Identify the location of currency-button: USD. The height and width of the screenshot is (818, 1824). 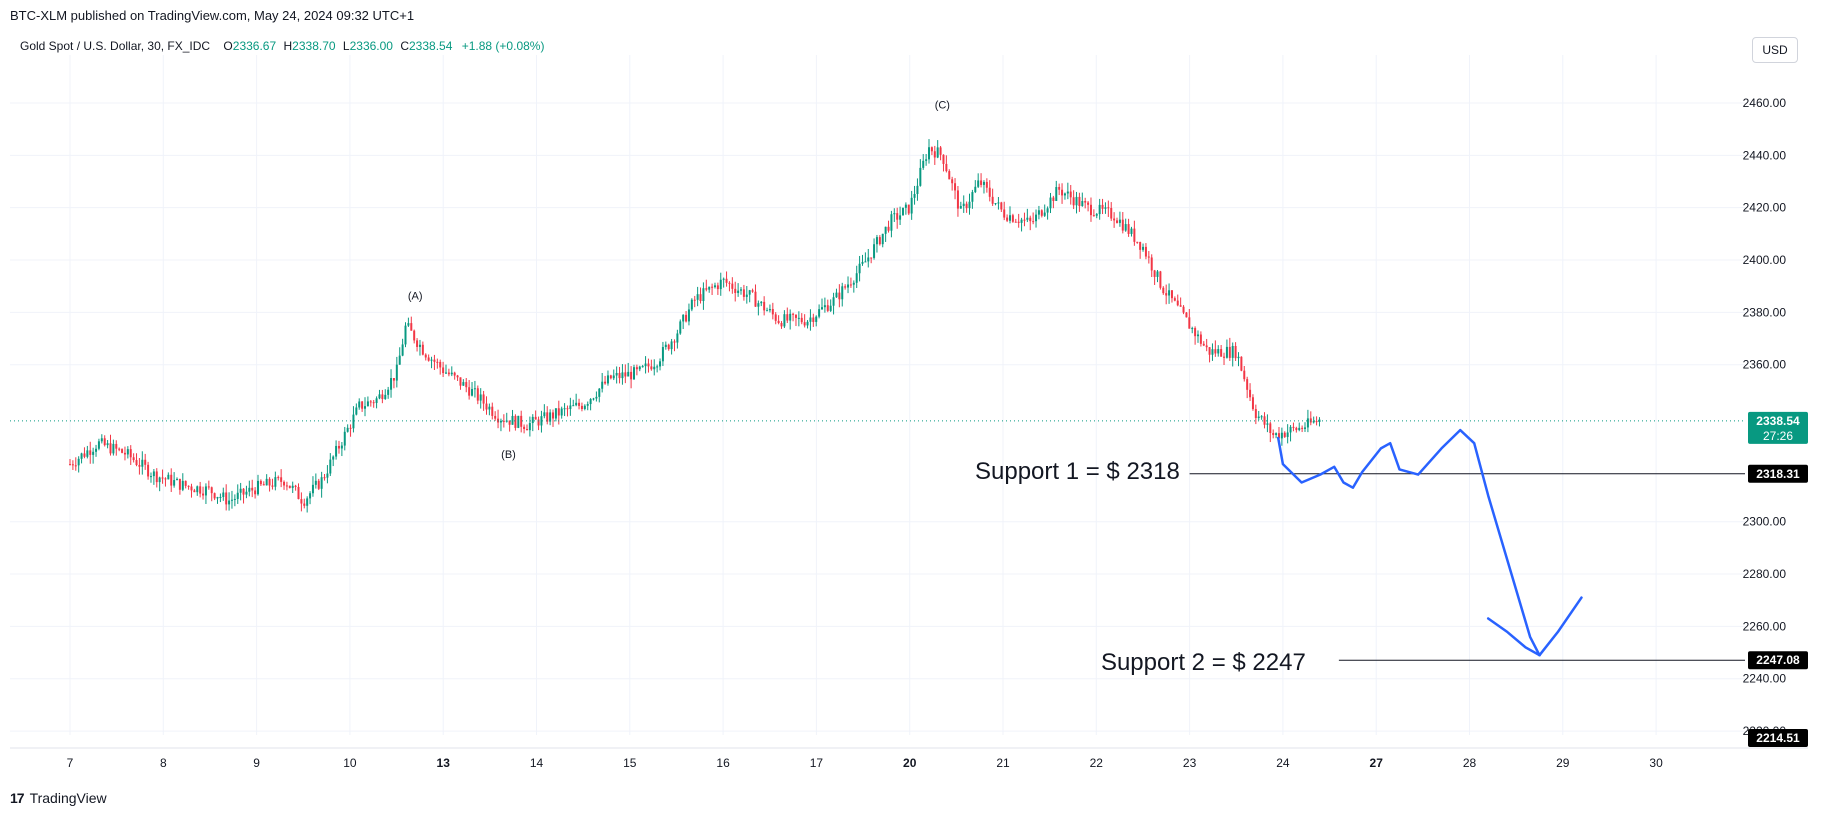
(1775, 50).